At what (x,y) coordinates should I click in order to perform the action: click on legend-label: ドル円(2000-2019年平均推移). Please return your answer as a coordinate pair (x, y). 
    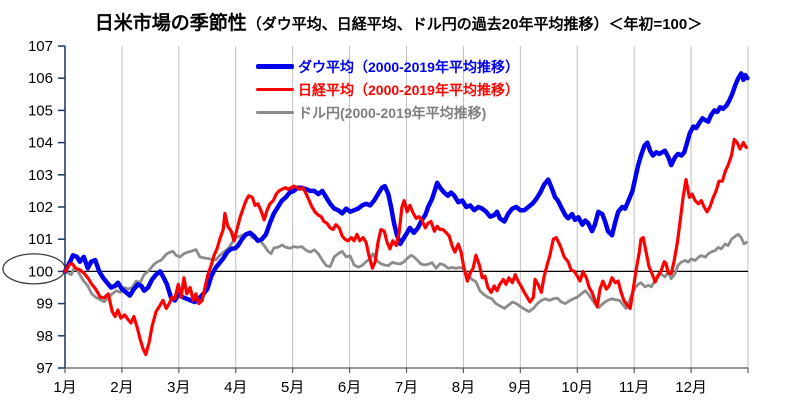
    Looking at the image, I should click on (392, 112).